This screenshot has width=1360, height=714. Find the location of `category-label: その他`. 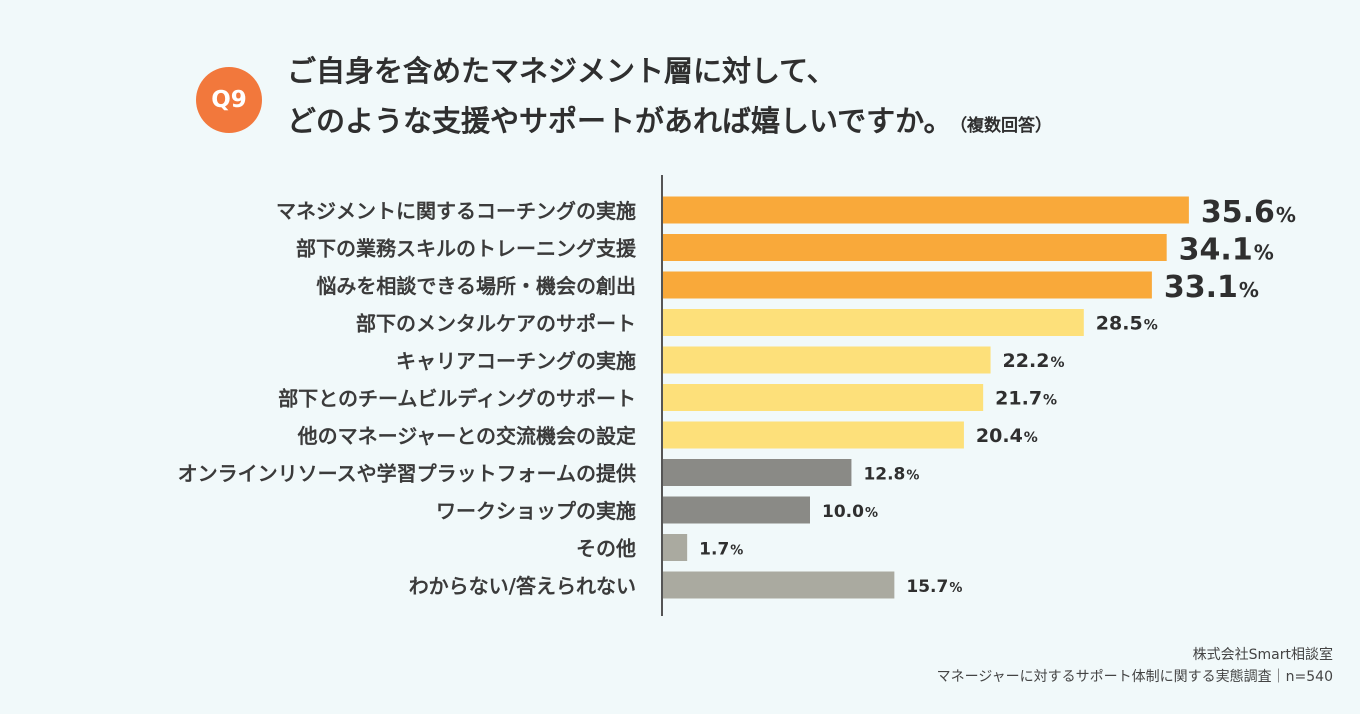

category-label: その他 is located at coordinates (606, 549).